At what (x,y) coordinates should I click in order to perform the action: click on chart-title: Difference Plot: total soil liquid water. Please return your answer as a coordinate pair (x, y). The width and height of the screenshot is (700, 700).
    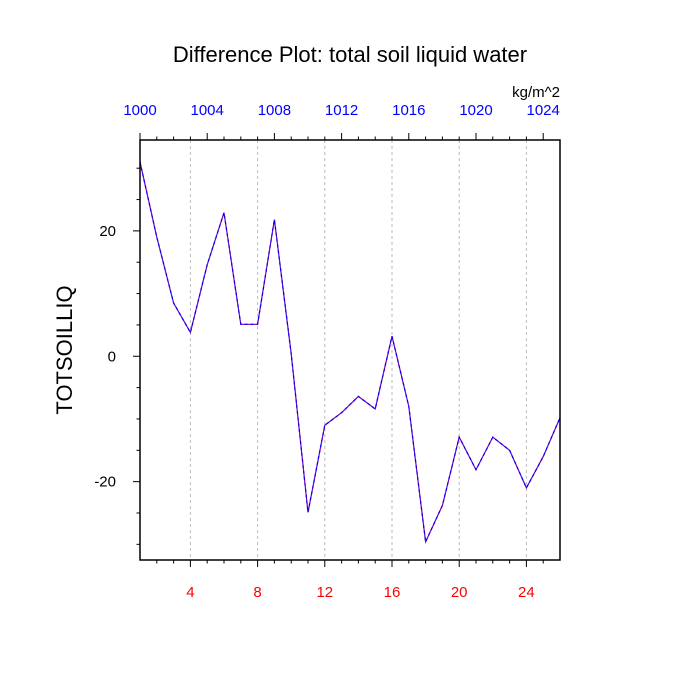
    Looking at the image, I should click on (350, 54).